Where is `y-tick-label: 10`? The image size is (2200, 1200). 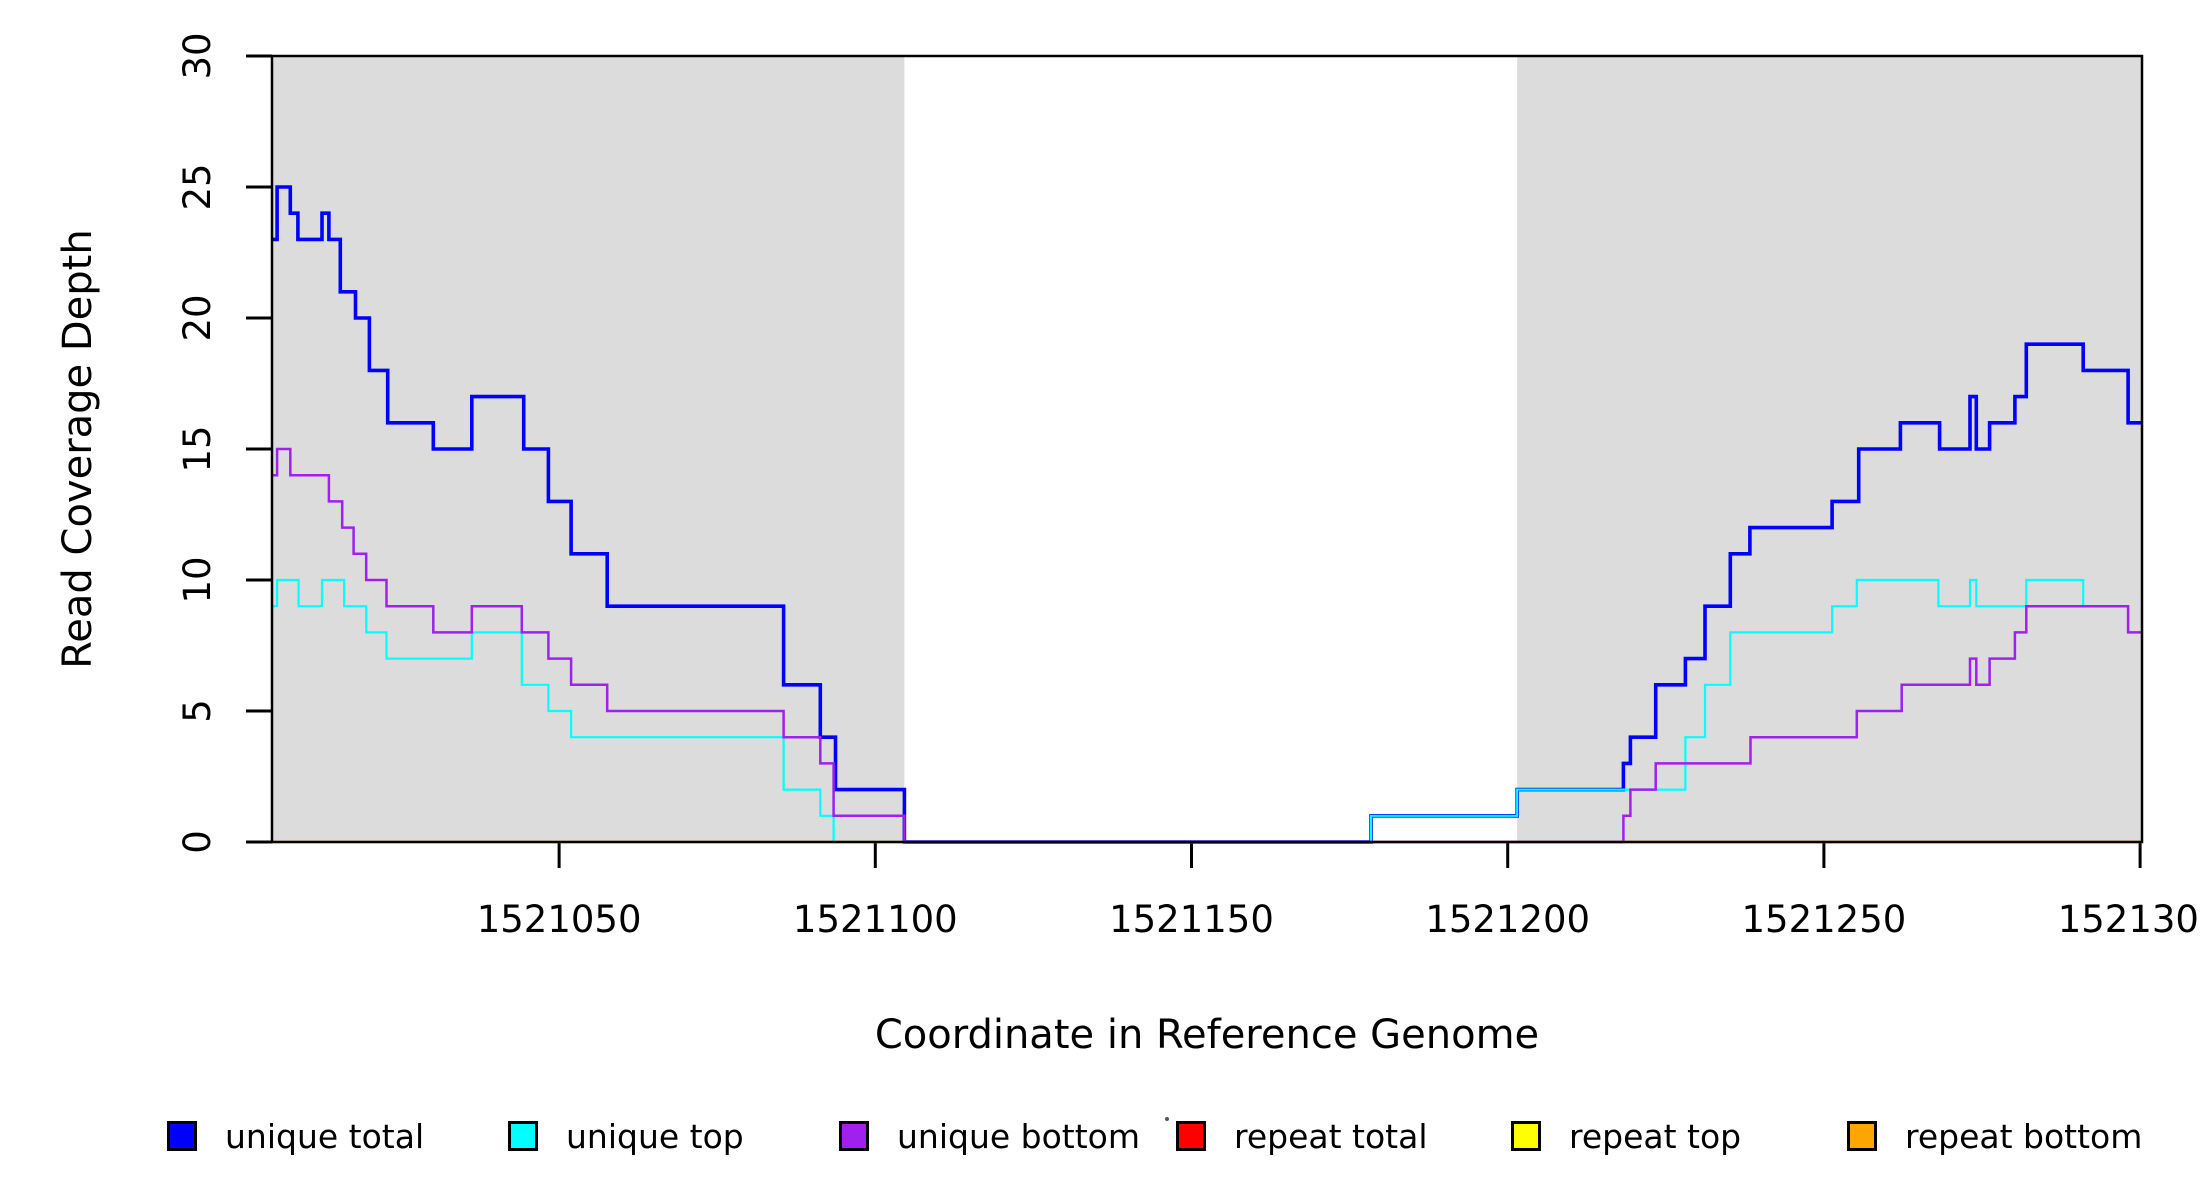 y-tick-label: 10 is located at coordinates (197, 579).